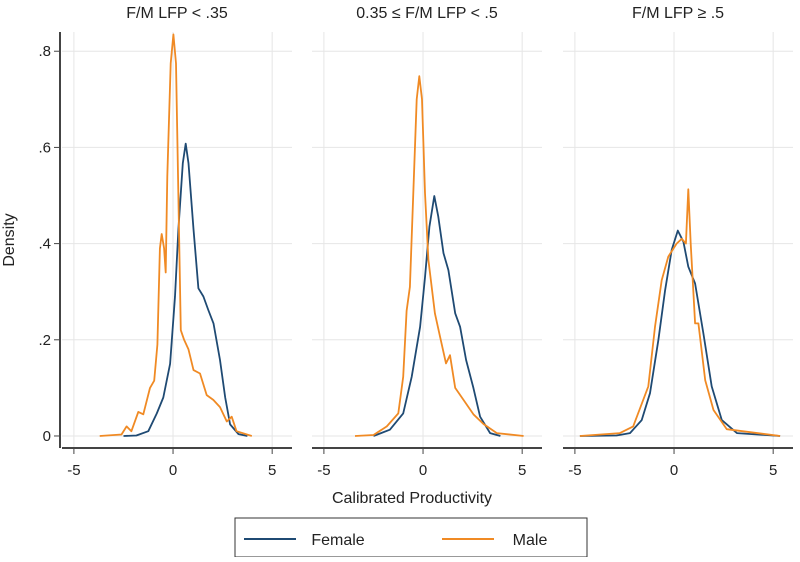  What do you see at coordinates (44, 51) in the screenshot?
I see `y-tick-label: .8` at bounding box center [44, 51].